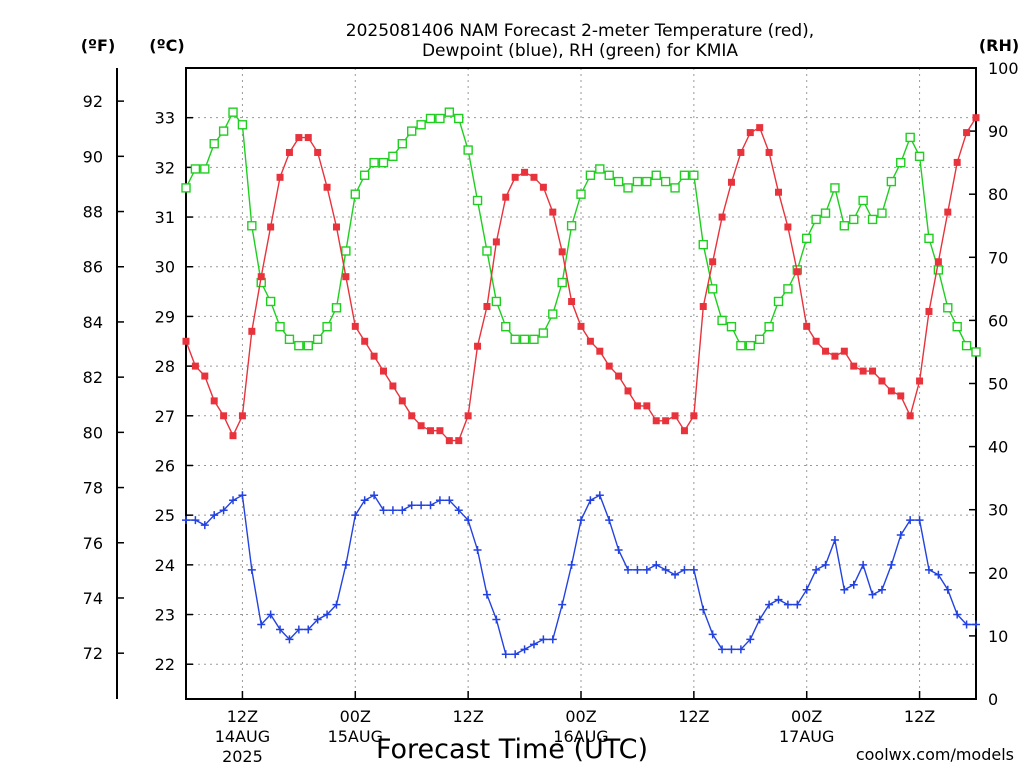 The width and height of the screenshot is (1024, 768). I want to click on fahrenheit-tick-label: 76, so click(93, 543).